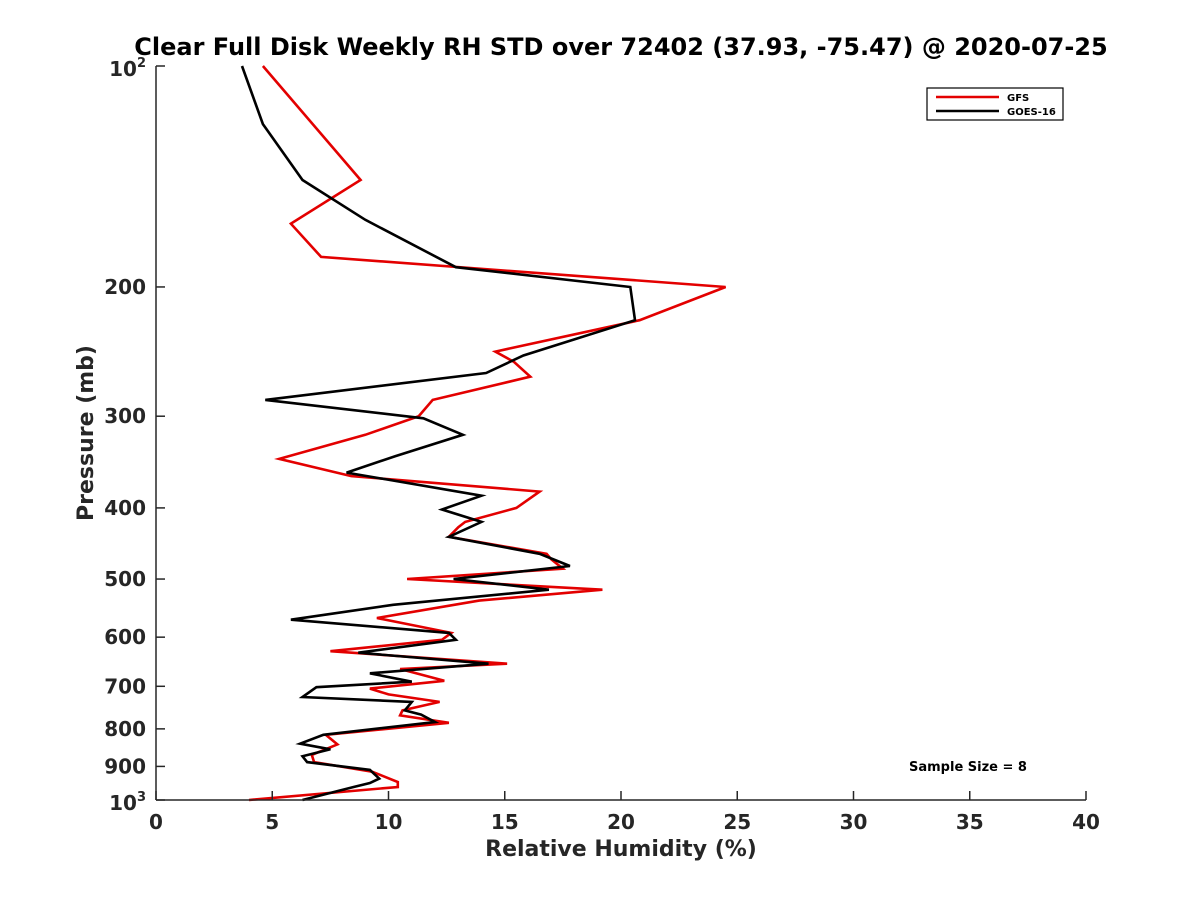 This screenshot has width=1200, height=900. What do you see at coordinates (86, 433) in the screenshot?
I see `y-axis-label: Pressure (mb)` at bounding box center [86, 433].